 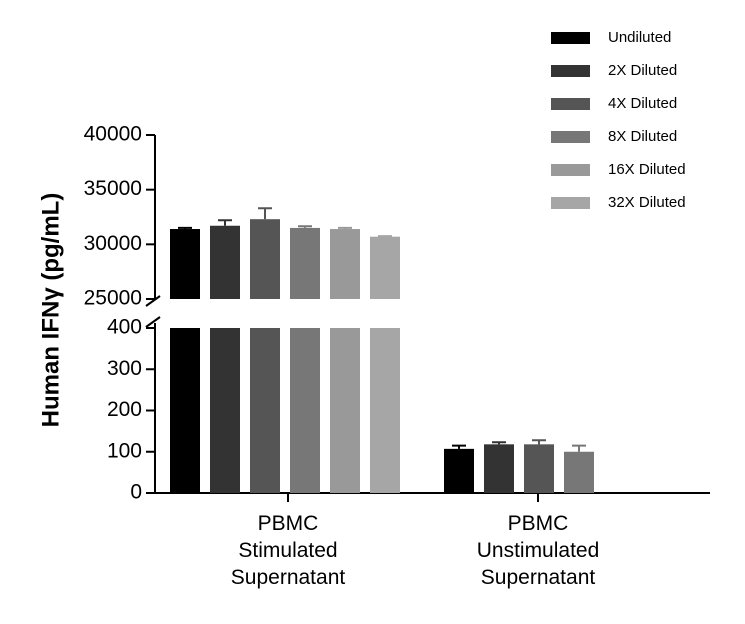 What do you see at coordinates (647, 169) in the screenshot?
I see `legend-label: 16X Diluted` at bounding box center [647, 169].